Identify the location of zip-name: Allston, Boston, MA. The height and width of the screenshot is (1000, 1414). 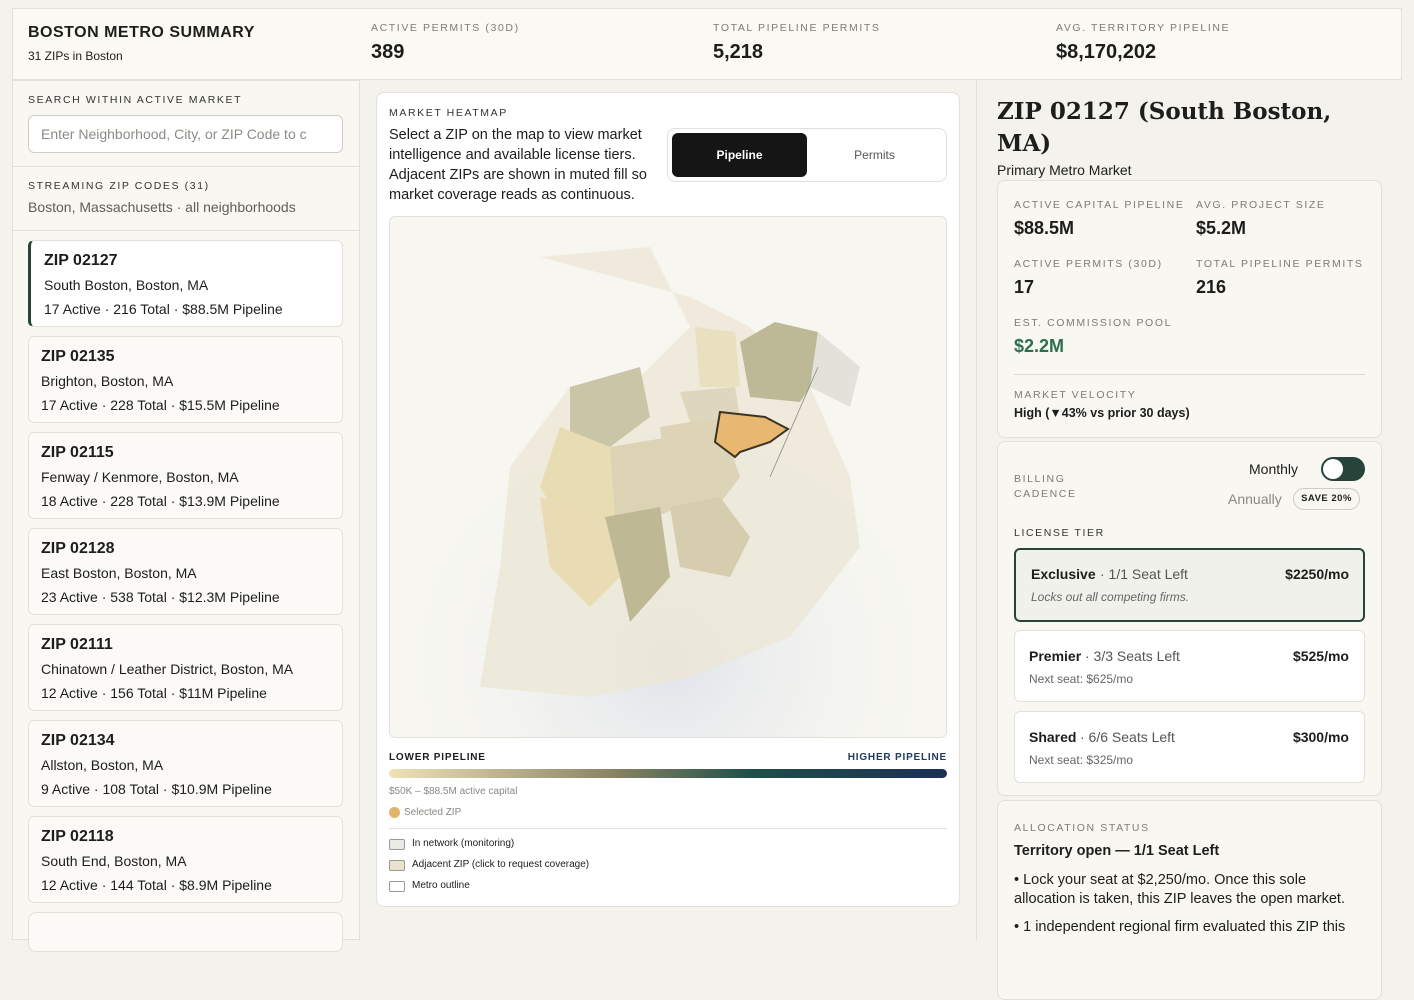
(102, 765).